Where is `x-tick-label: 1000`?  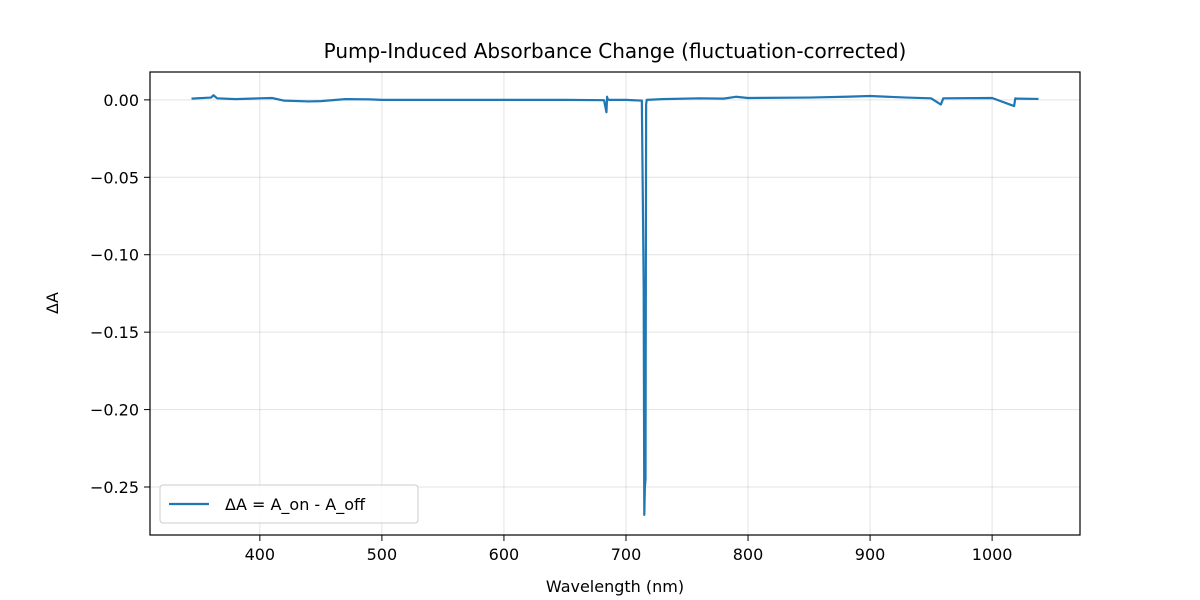
x-tick-label: 1000 is located at coordinates (992, 554).